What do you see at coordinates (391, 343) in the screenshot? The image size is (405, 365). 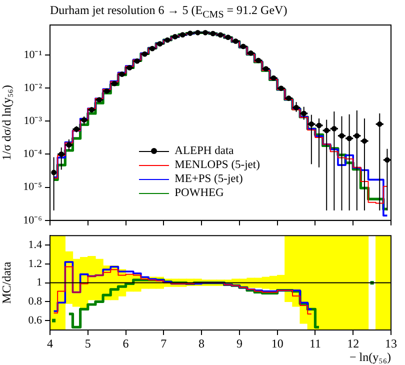 I see `x-tick-label: 13` at bounding box center [391, 343].